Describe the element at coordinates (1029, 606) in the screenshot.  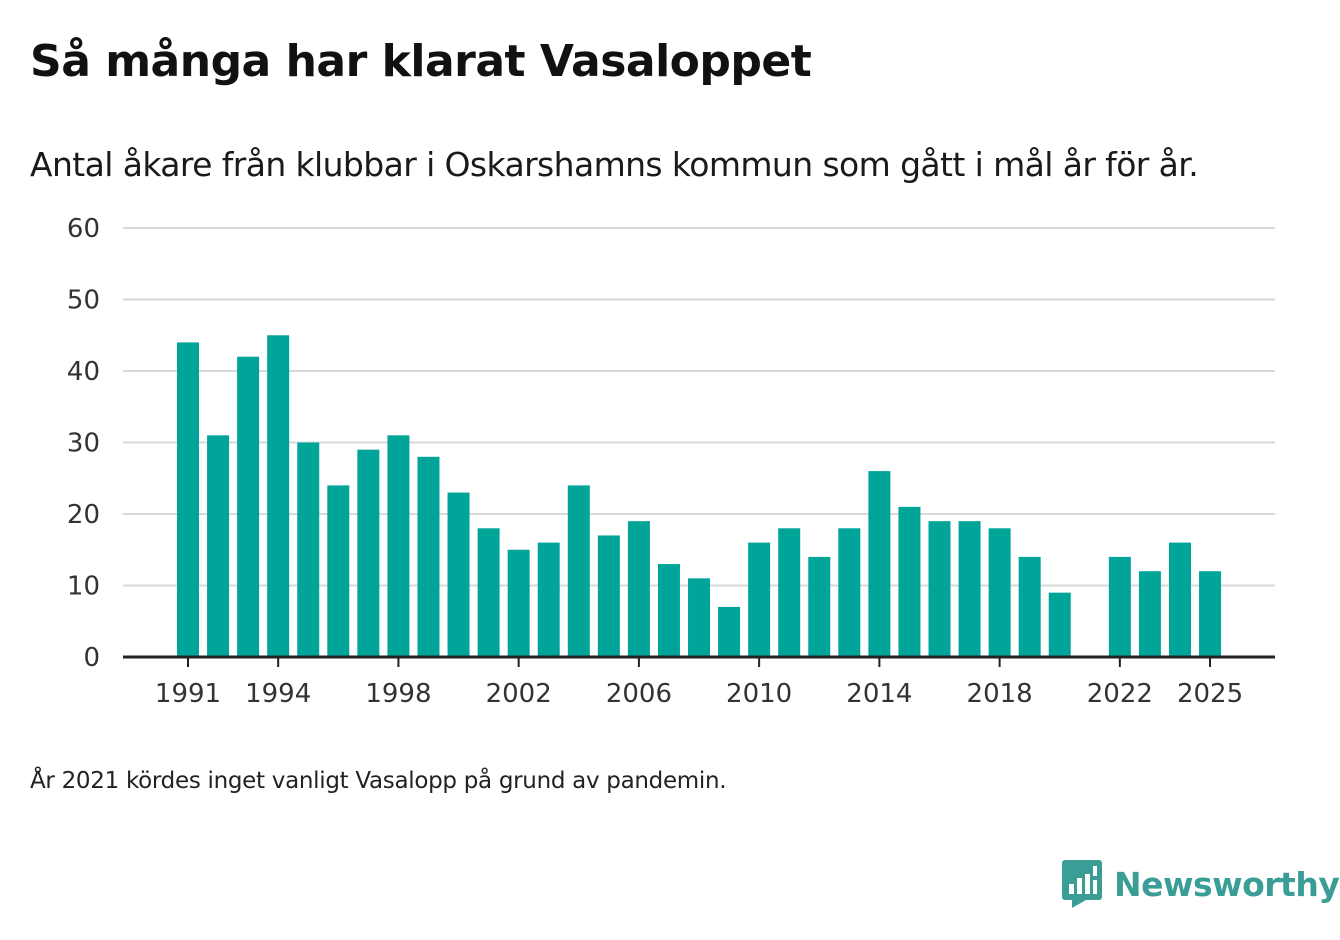
I see `bar-2019` at that location.